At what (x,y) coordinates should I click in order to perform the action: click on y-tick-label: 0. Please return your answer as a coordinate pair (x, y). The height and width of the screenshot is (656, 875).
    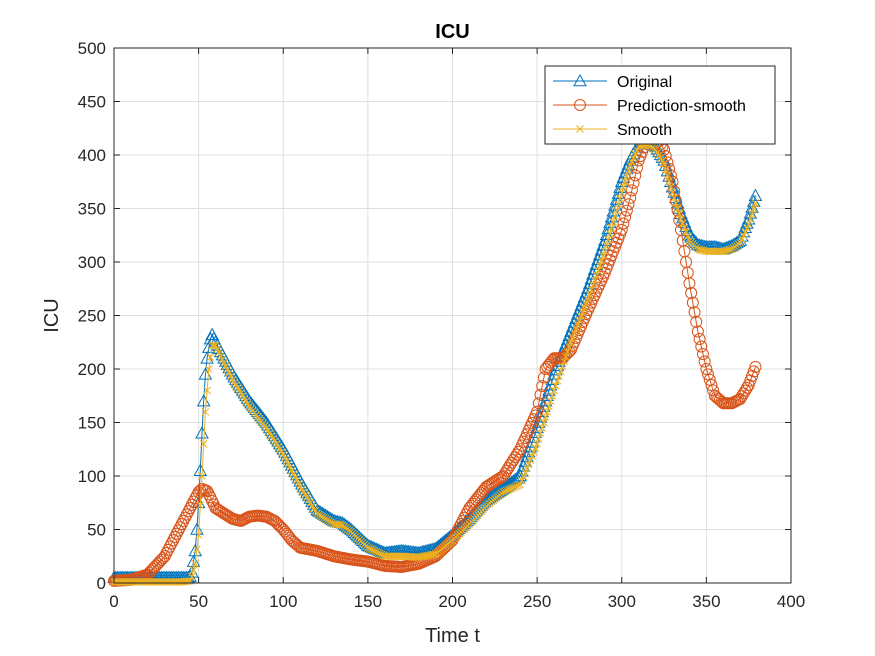
    Looking at the image, I should click on (101, 583).